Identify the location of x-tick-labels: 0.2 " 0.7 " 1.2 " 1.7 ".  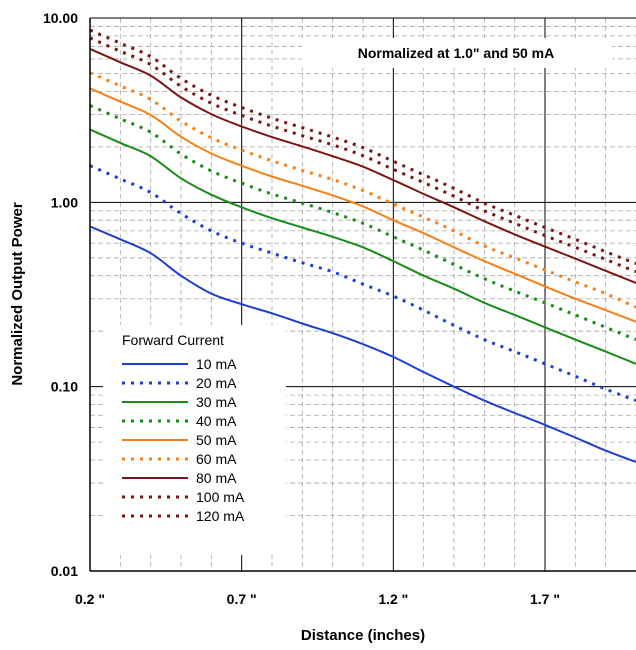
(317, 599).